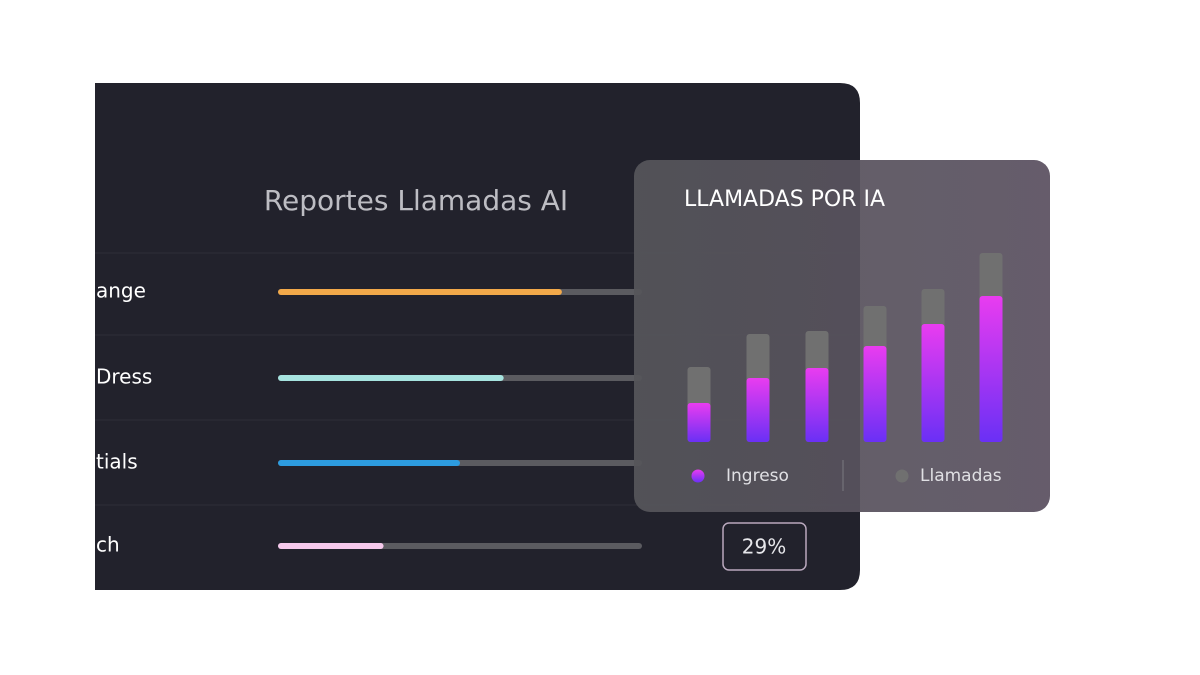 The width and height of the screenshot is (1200, 675). Describe the element at coordinates (117, 462) in the screenshot. I see `row-label: tials` at that location.